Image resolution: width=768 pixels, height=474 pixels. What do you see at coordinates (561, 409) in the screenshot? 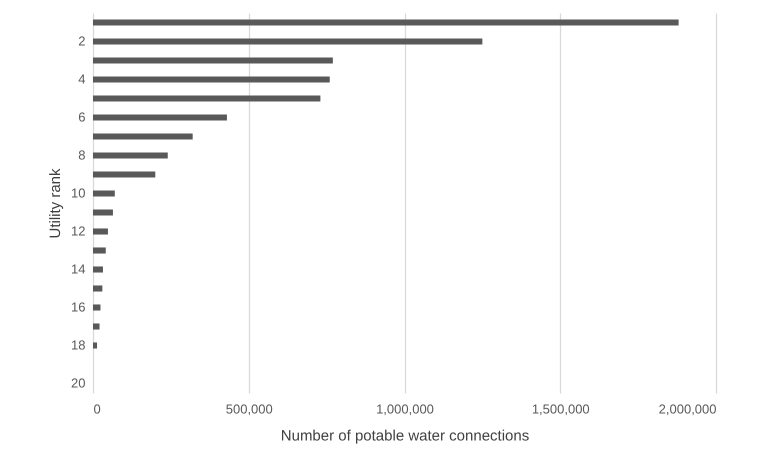
I see `x-tick-label: 1,500,000` at bounding box center [561, 409].